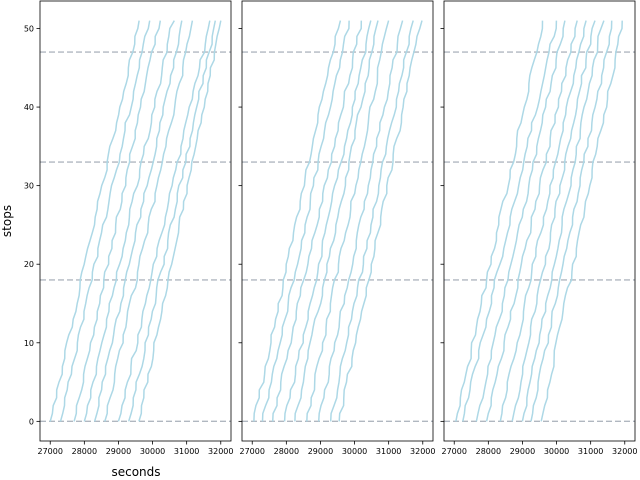 This screenshot has width=640, height=480. What do you see at coordinates (29, 107) in the screenshot?
I see `y-tick-label: 40` at bounding box center [29, 107].